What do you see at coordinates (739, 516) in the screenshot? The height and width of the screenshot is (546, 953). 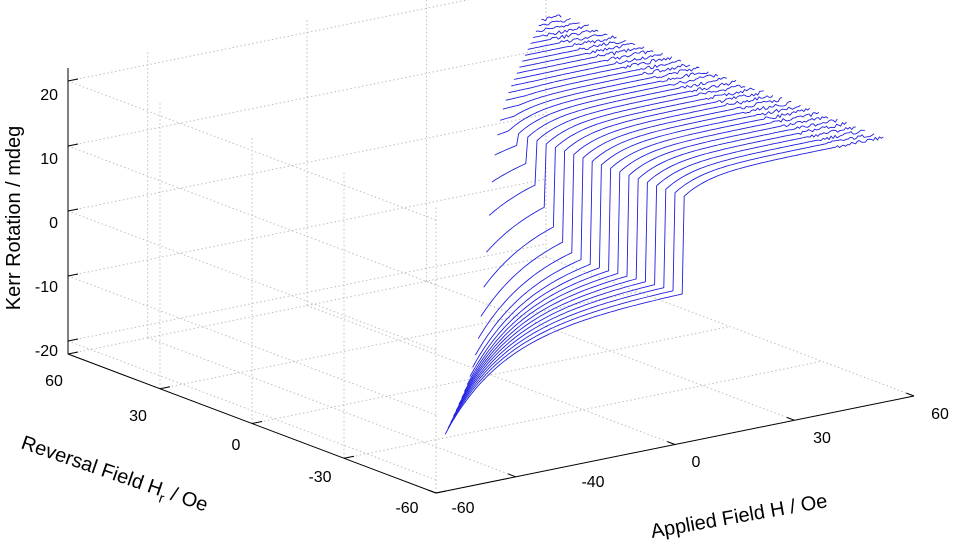 I see `x-axis-label: Applied Field H / Oe` at bounding box center [739, 516].